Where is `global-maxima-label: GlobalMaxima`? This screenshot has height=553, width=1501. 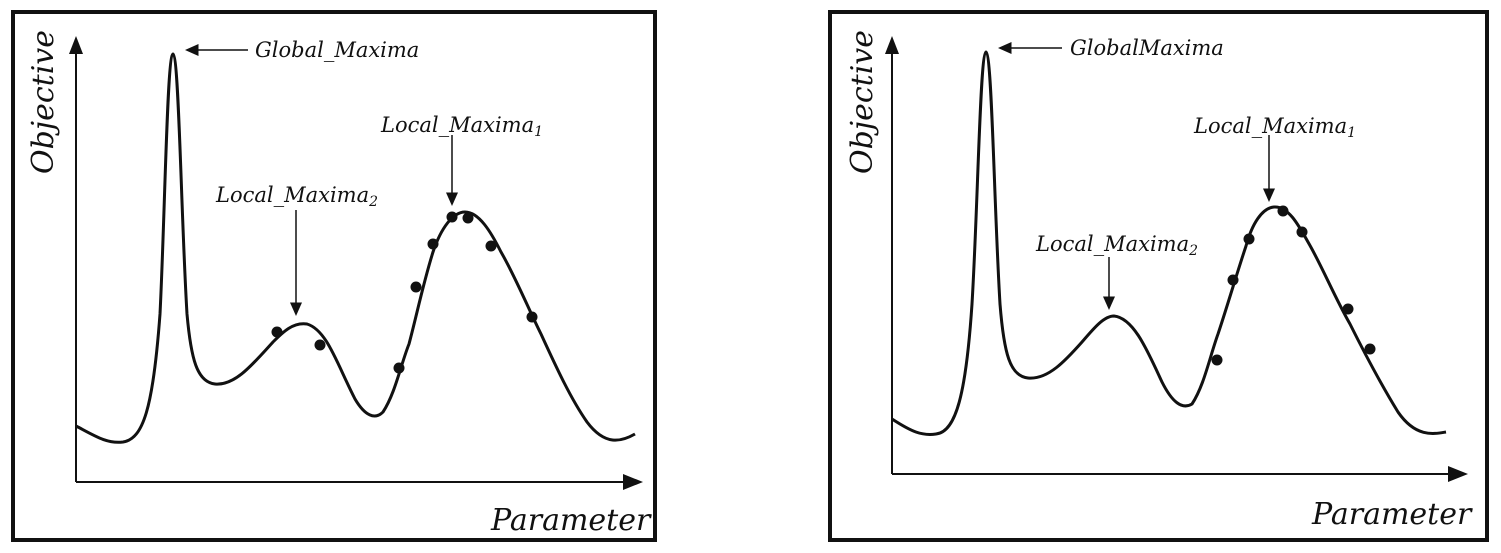 global-maxima-label: GlobalMaxima is located at coordinates (1147, 48).